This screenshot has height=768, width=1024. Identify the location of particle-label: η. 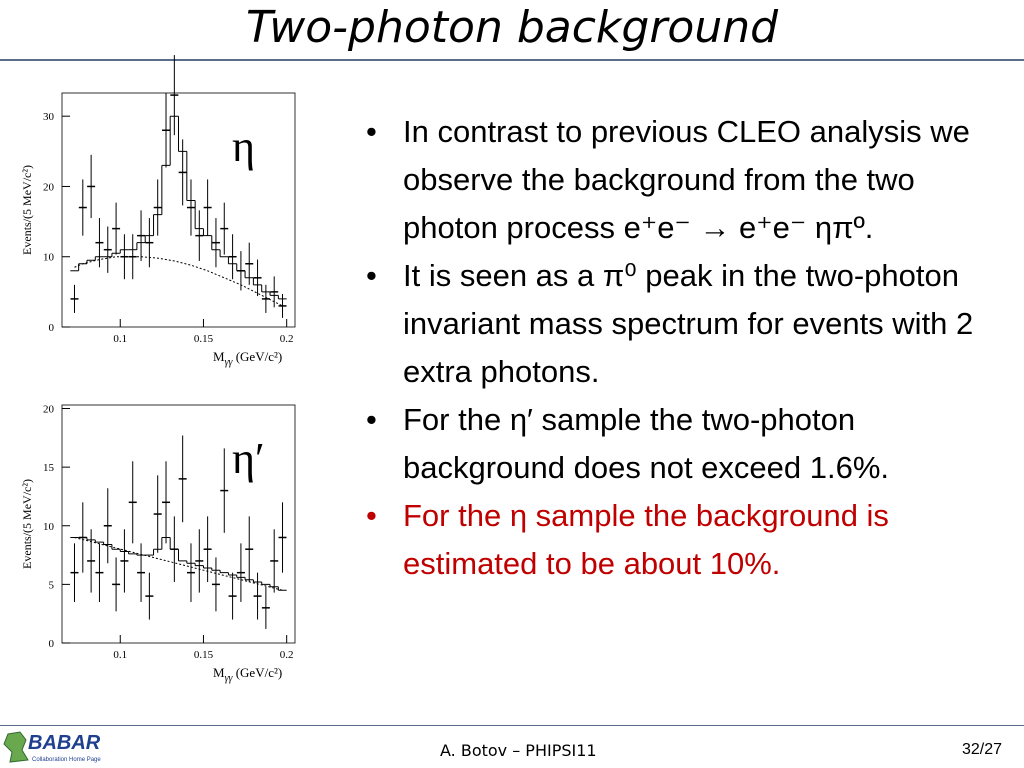
(243, 146).